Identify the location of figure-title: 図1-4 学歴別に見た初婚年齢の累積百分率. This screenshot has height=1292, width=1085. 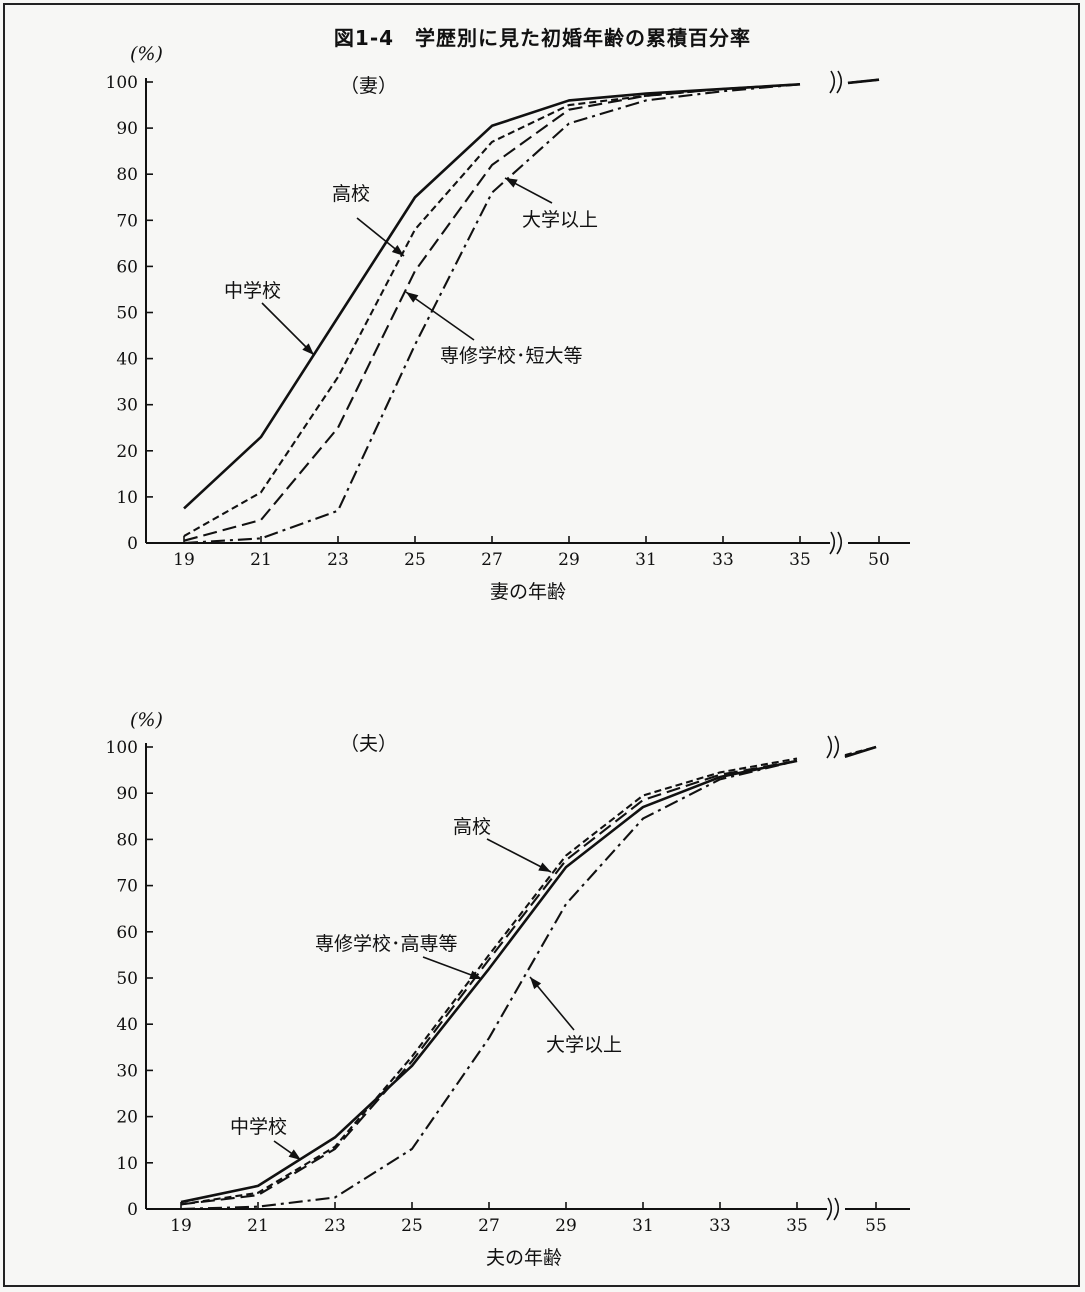
(542, 38).